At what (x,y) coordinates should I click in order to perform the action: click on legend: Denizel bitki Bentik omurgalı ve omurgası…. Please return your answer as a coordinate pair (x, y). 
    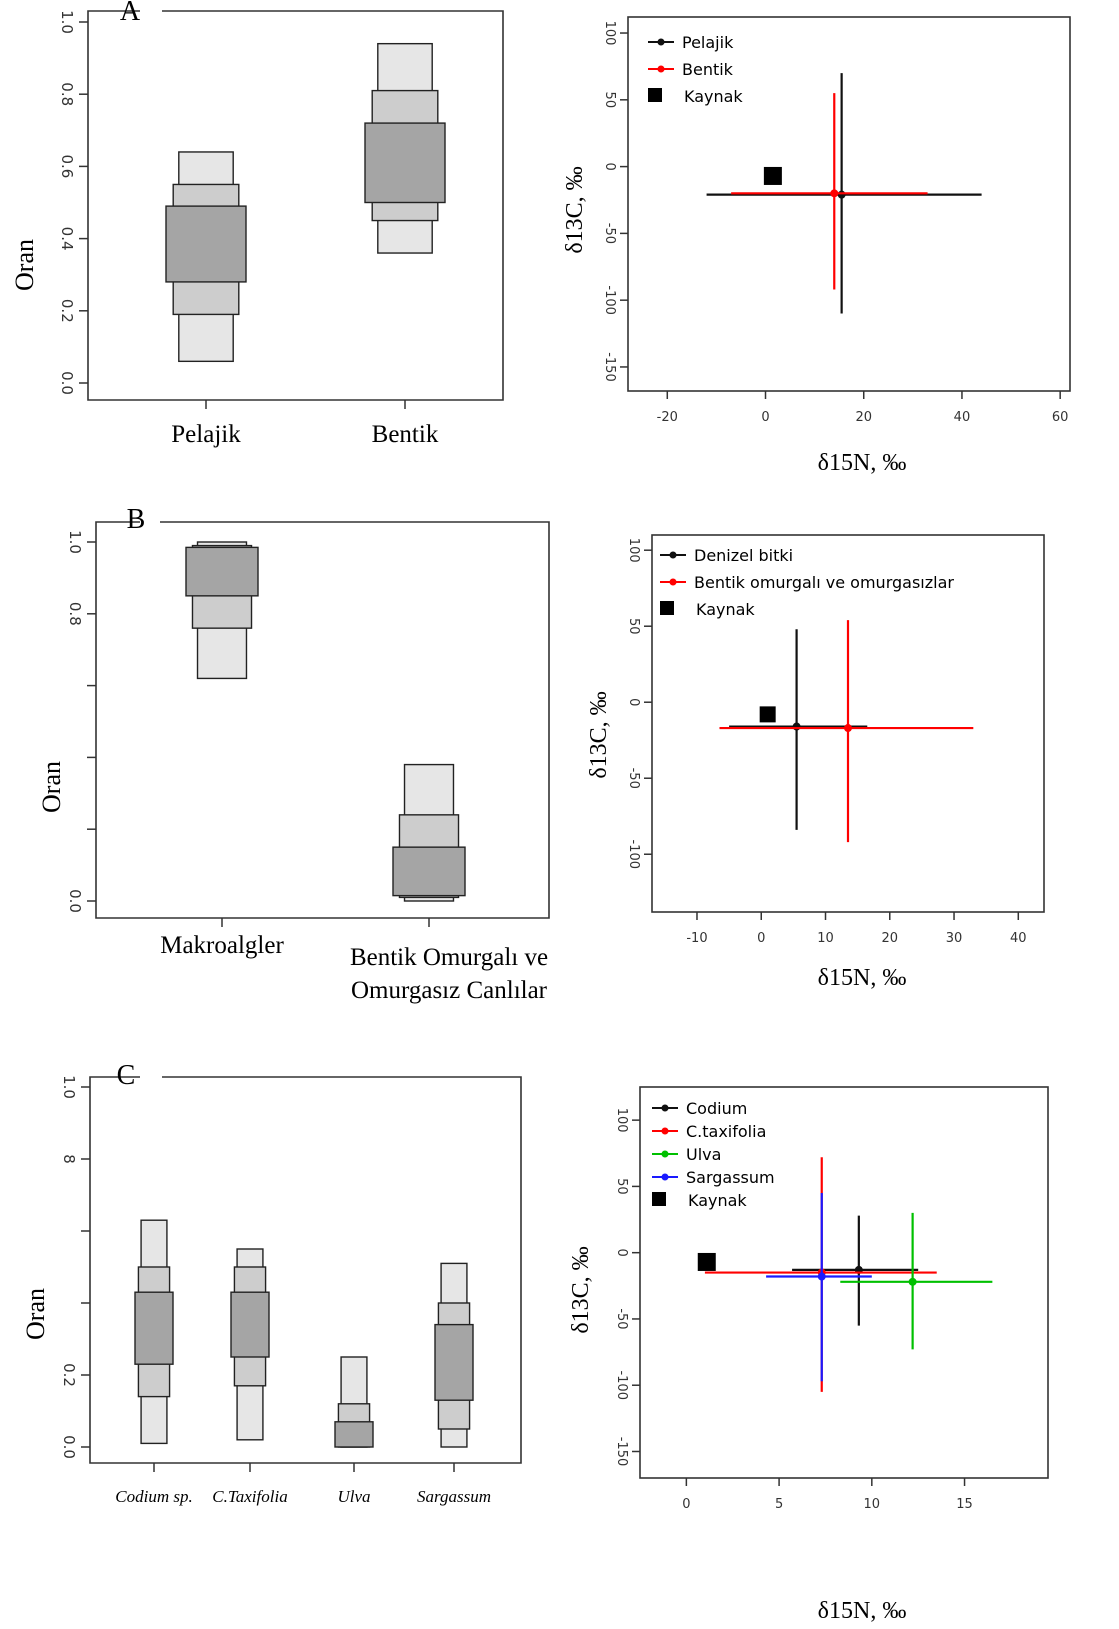
    Looking at the image, I should click on (807, 582).